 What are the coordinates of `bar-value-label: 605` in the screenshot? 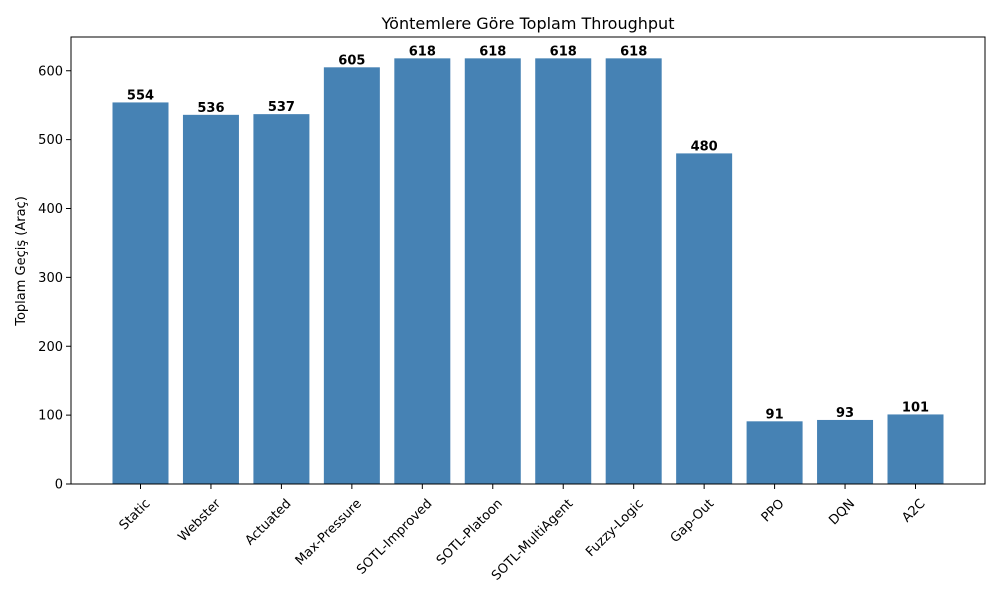 It's located at (351, 60).